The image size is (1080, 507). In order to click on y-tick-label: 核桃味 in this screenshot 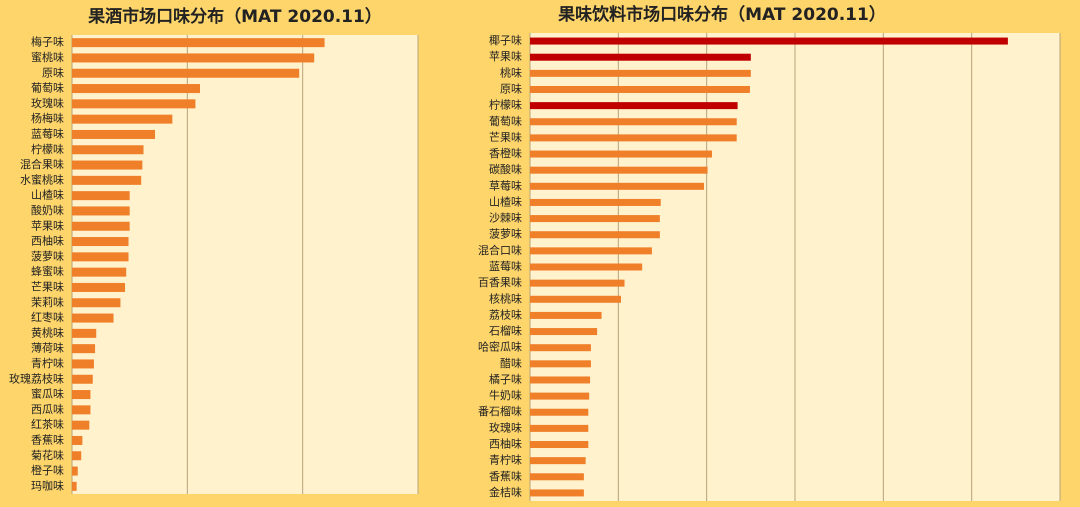, I will do `click(505, 298)`.